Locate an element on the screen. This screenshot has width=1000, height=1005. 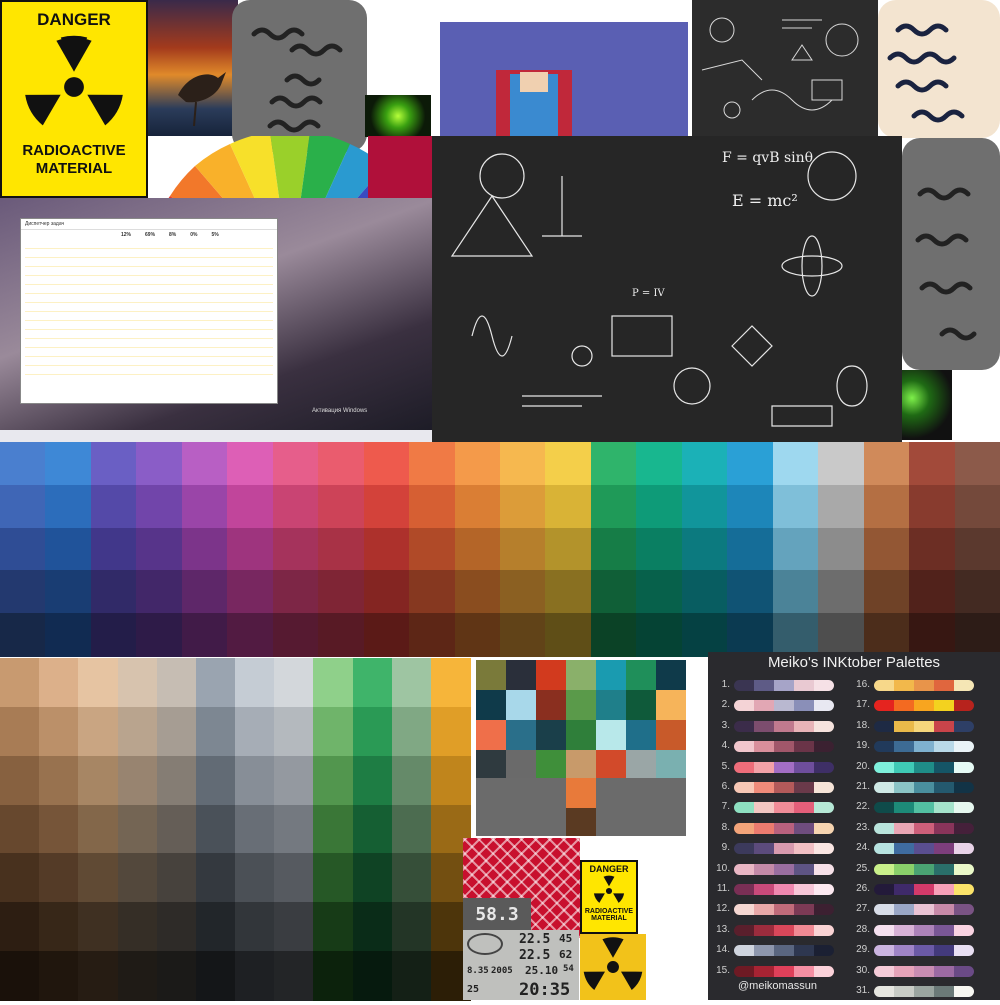
time-small-reading: 25.10 is located at coordinates (542, 970).